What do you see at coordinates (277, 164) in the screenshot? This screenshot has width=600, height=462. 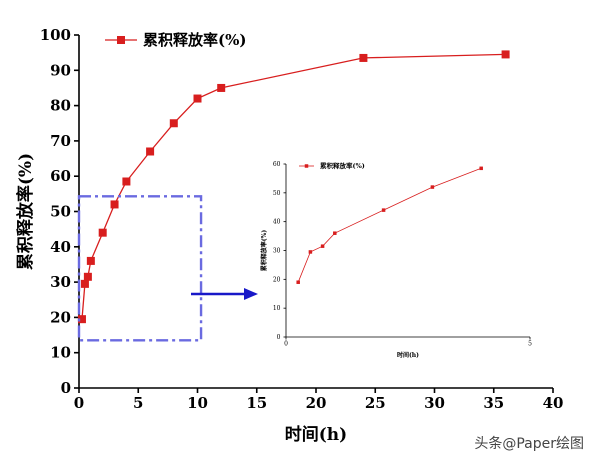 I see `inset-y-tick-label: 60` at bounding box center [277, 164].